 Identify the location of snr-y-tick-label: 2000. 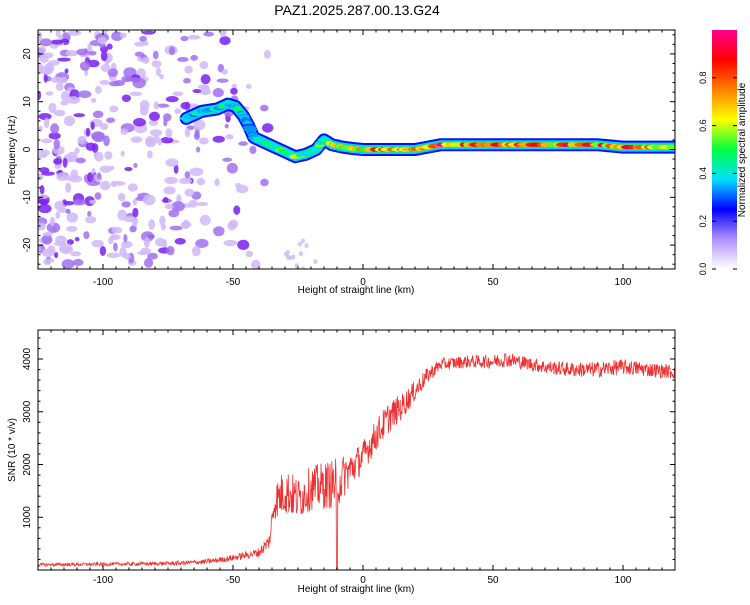
(27, 464).